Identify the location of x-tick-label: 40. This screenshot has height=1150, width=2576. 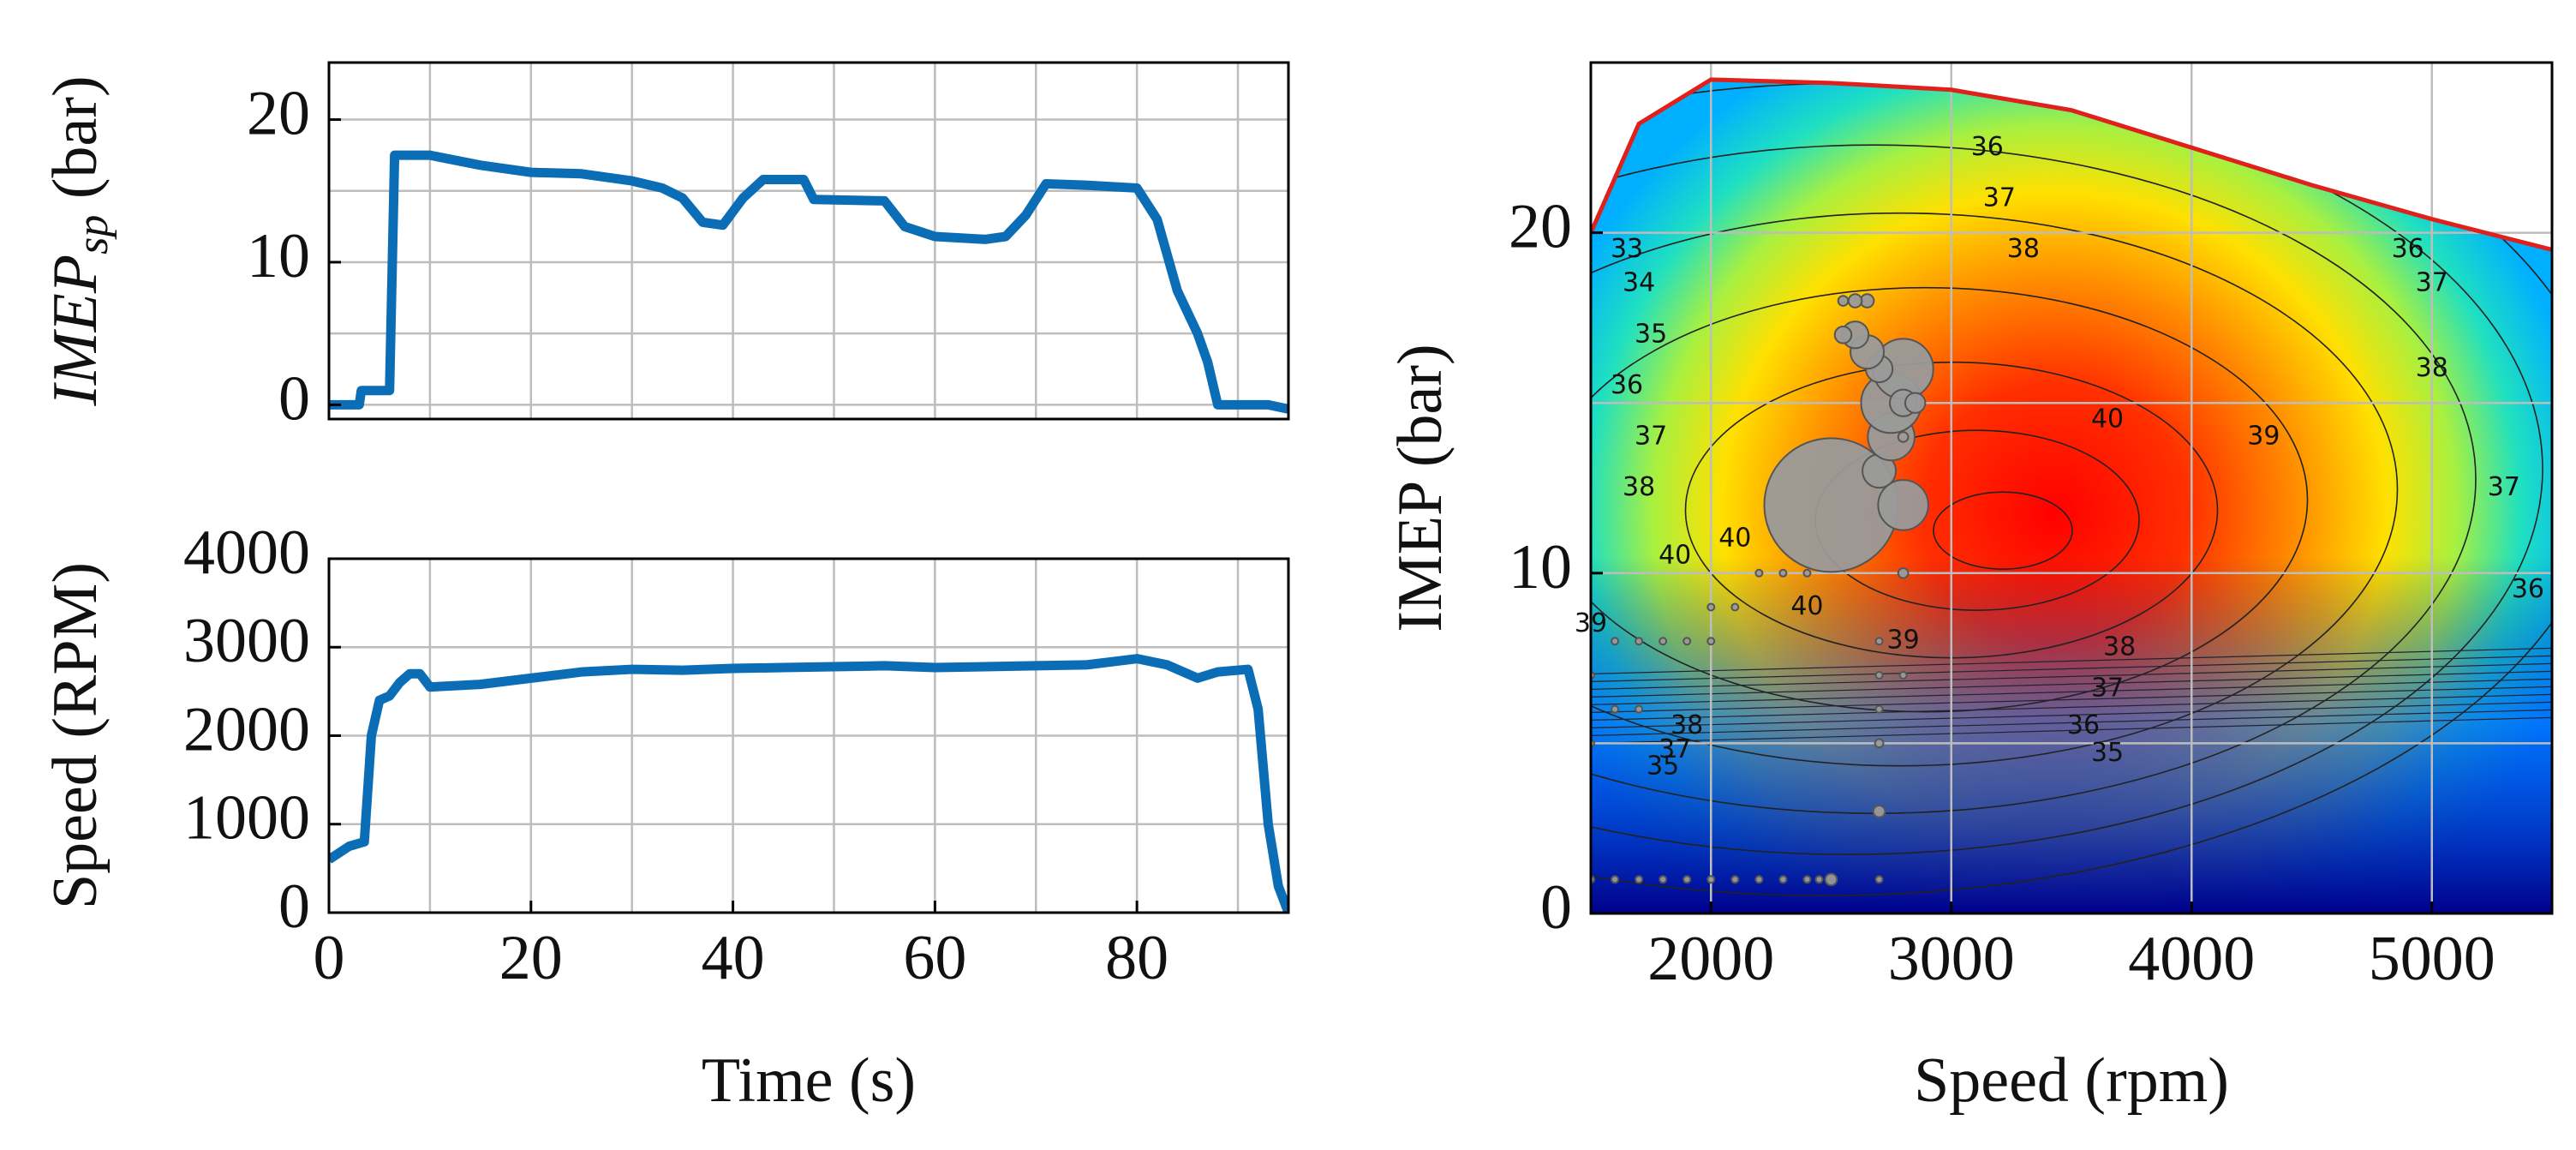
(734, 958).